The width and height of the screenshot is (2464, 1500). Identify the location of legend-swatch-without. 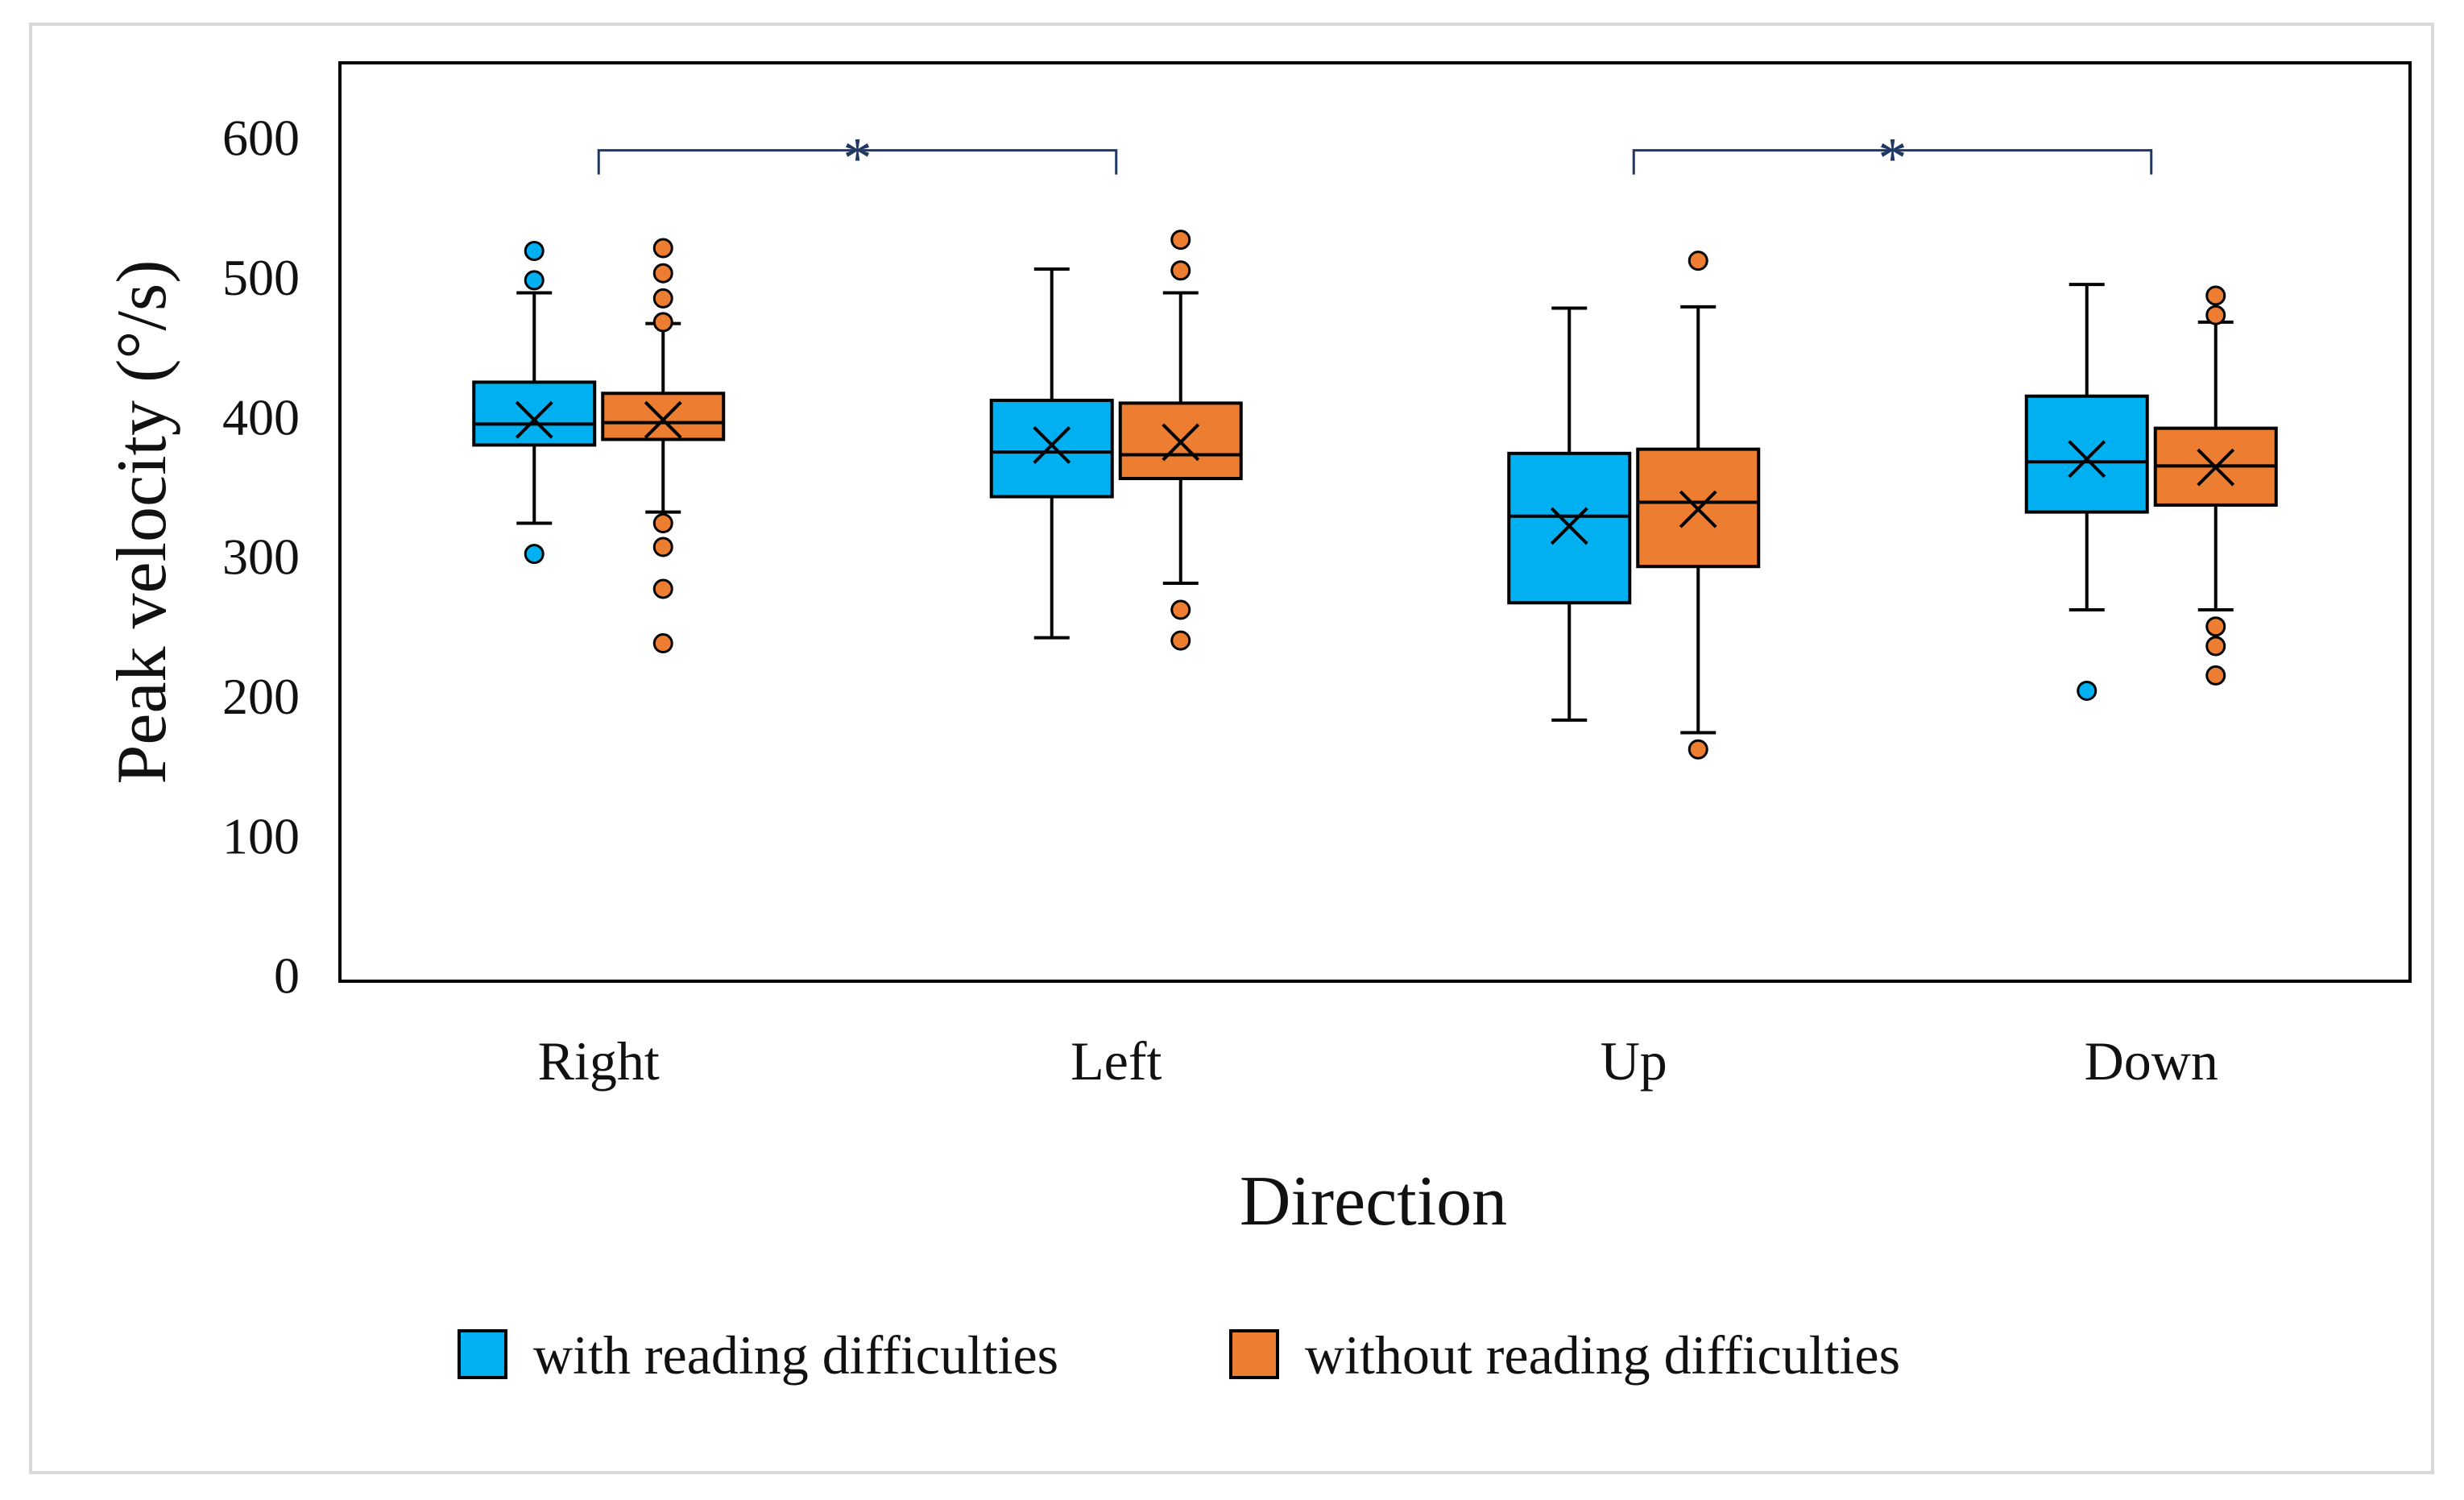
(1254, 1354).